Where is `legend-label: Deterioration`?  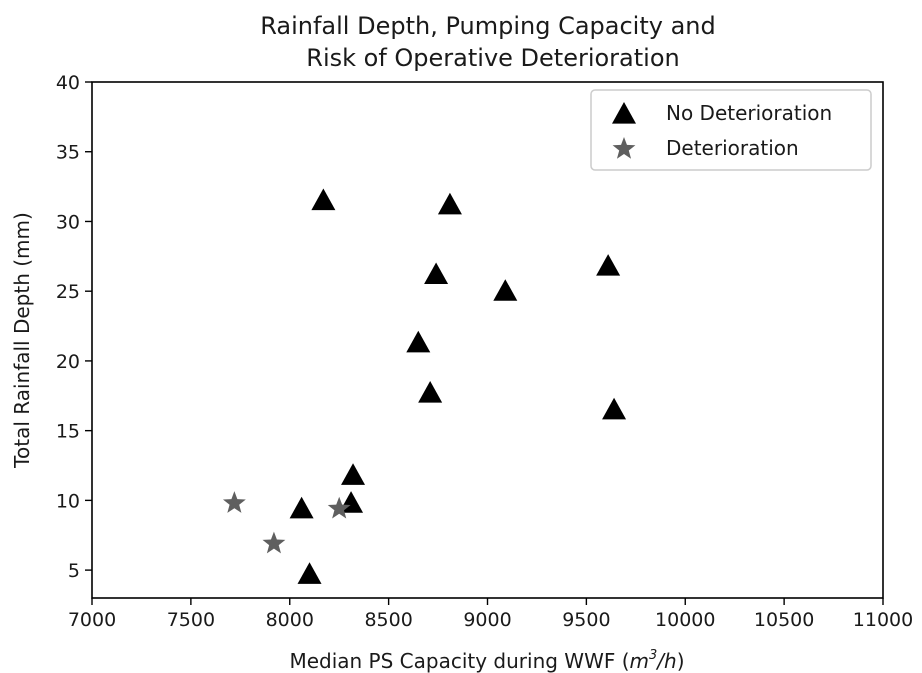 legend-label: Deterioration is located at coordinates (732, 148).